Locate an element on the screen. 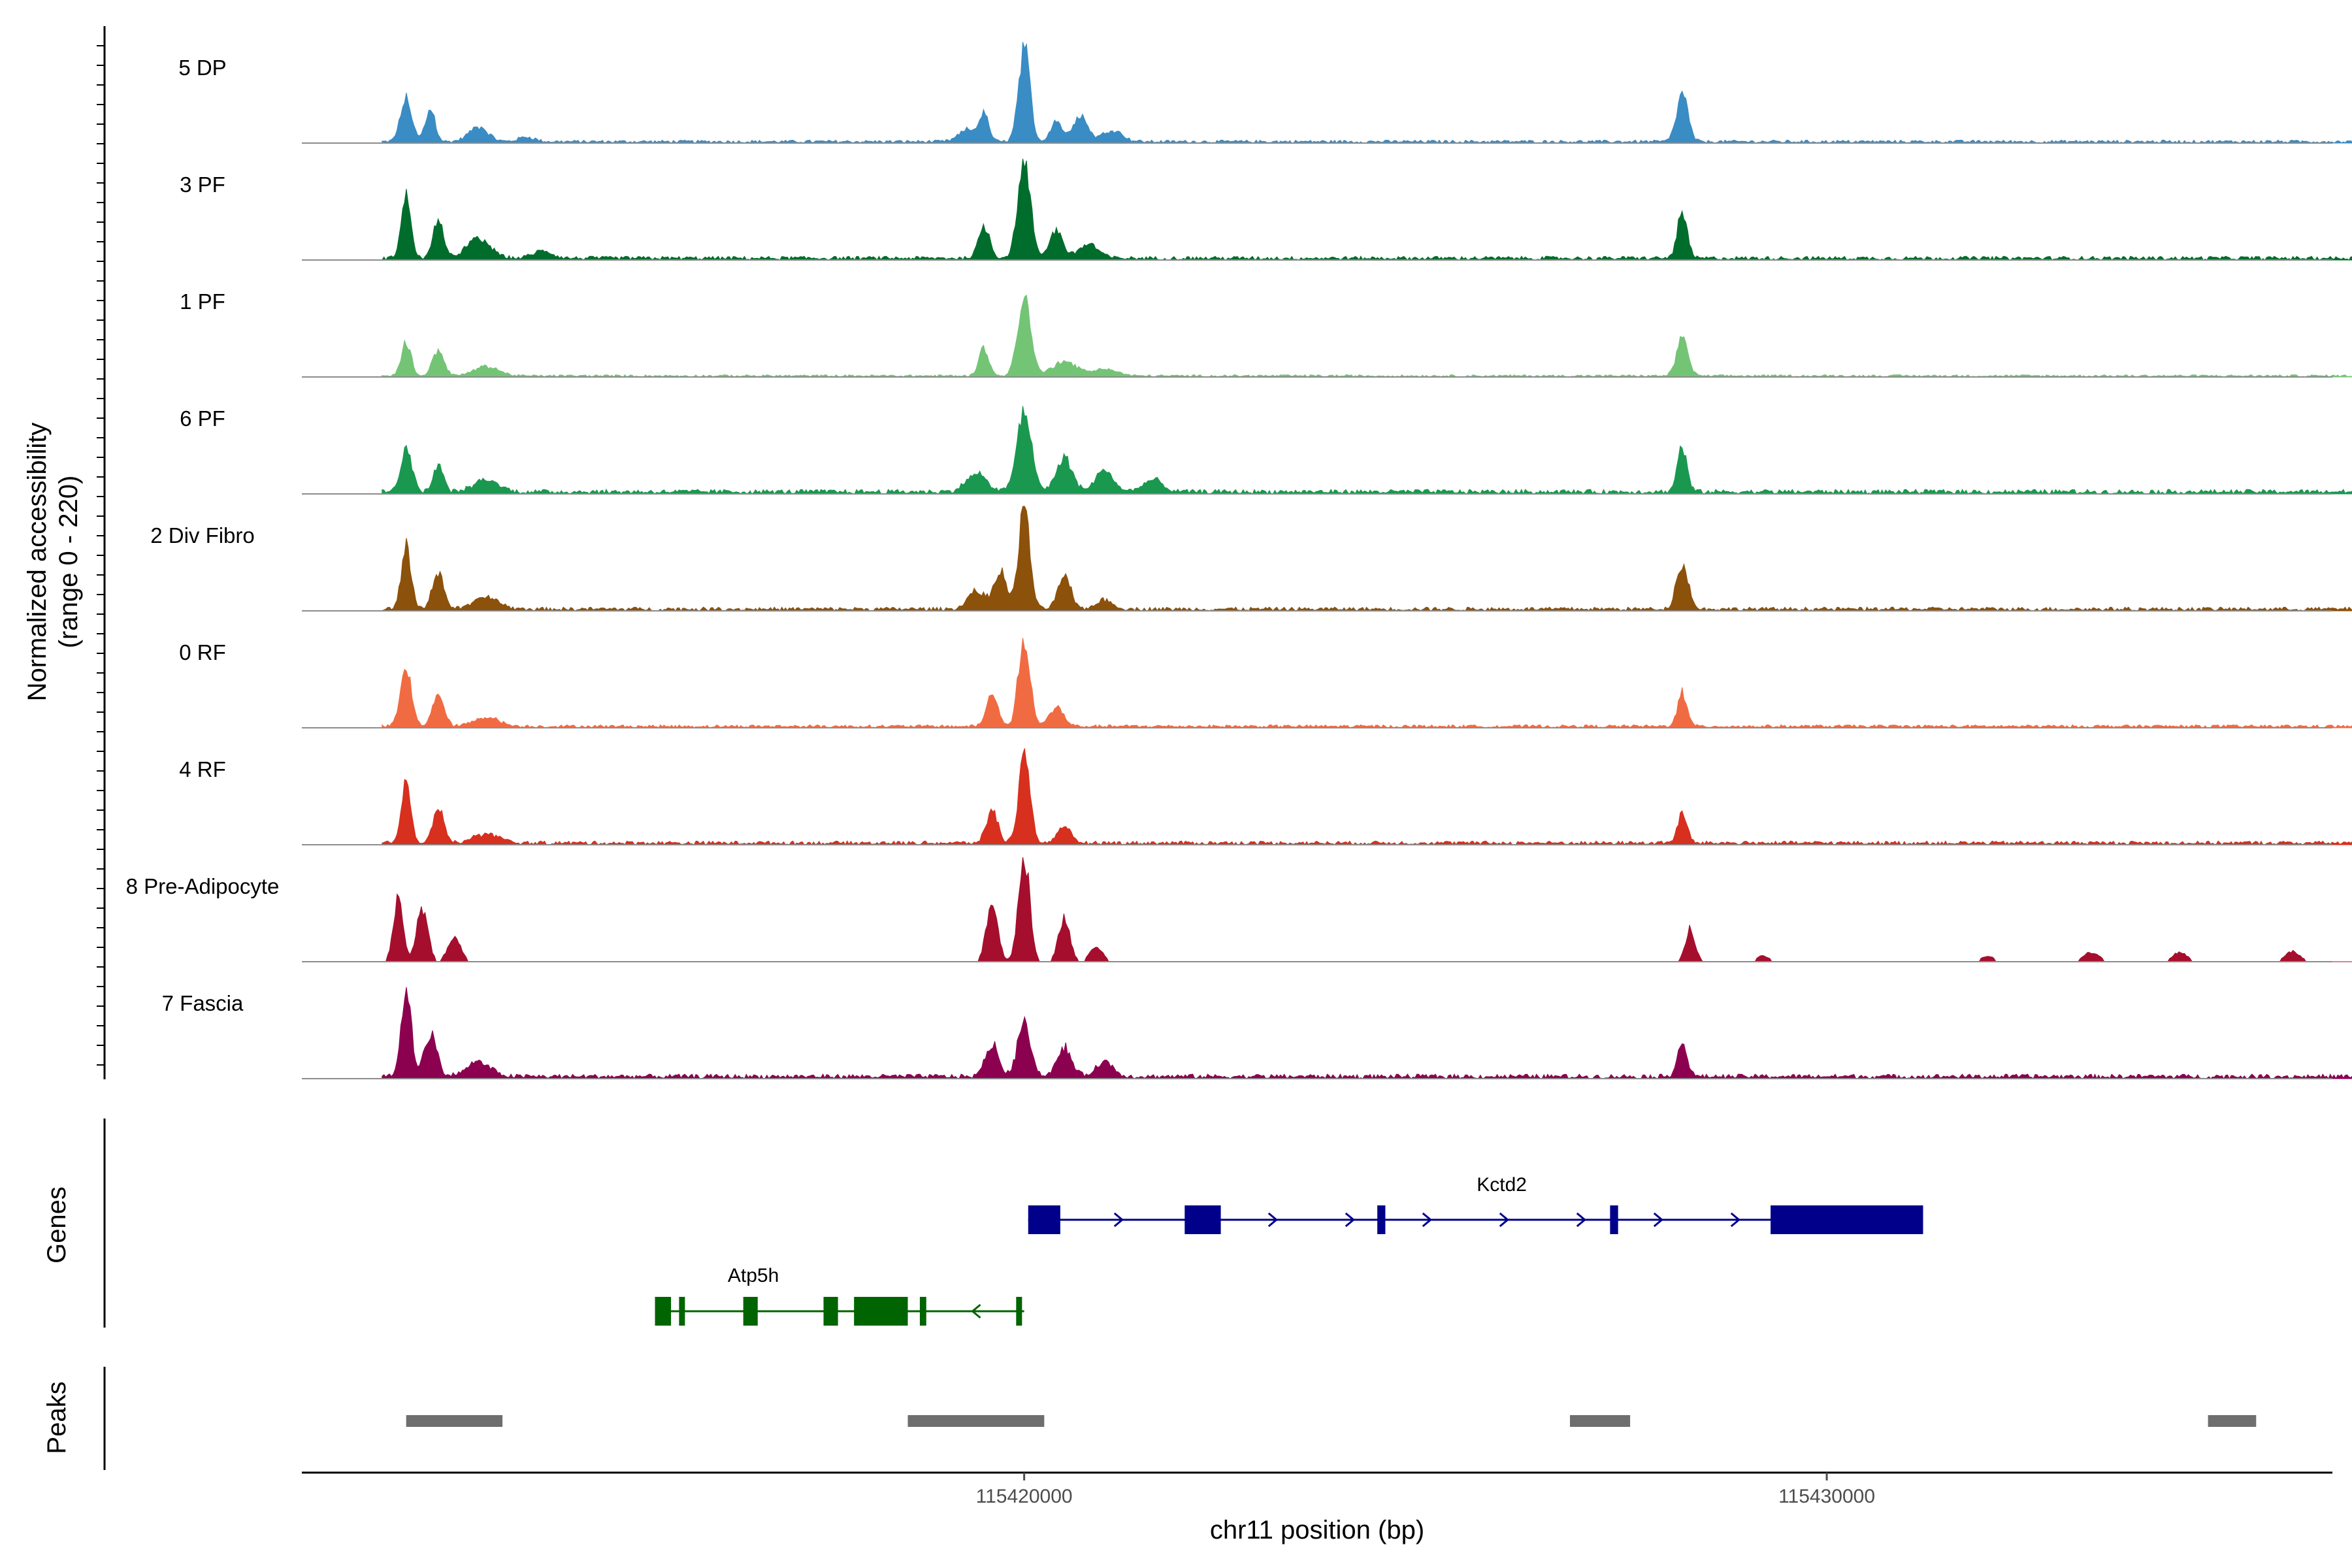  gene-label: Kctd2 is located at coordinates (1502, 1185).